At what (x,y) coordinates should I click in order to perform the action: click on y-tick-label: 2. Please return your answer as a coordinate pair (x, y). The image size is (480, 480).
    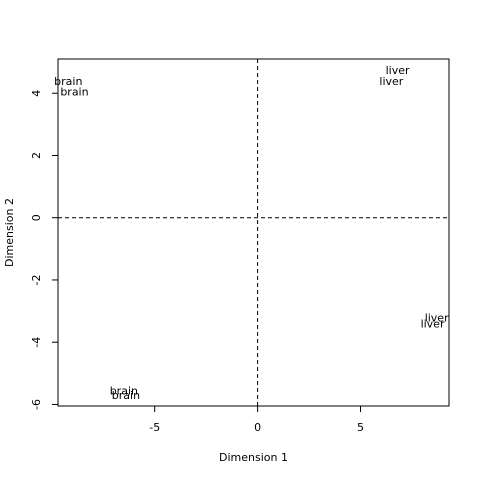
    Looking at the image, I should click on (36, 155).